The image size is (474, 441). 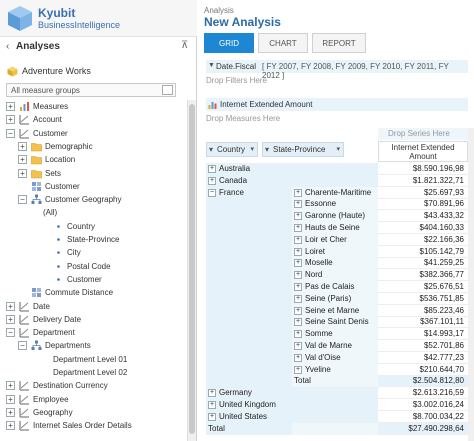 I want to click on tree-node: + Employee, so click(x=93, y=399).